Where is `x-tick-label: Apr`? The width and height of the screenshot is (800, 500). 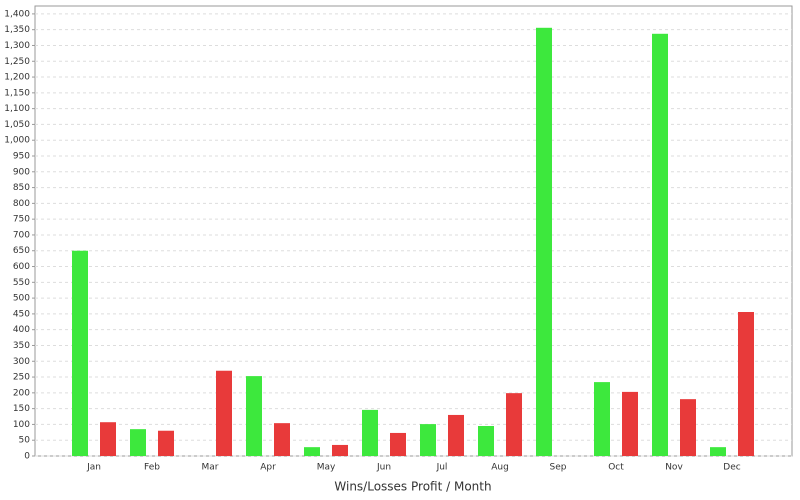
x-tick-label: Apr is located at coordinates (268, 468).